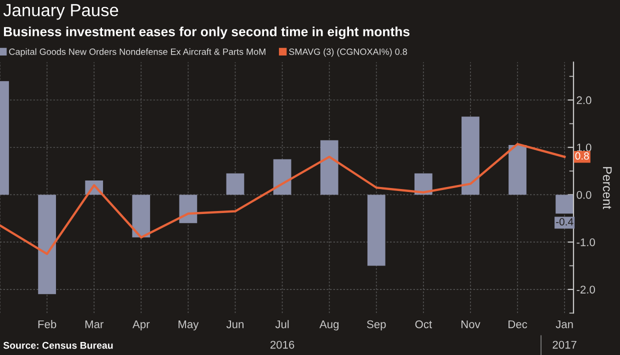  Describe the element at coordinates (564, 324) in the screenshot. I see `x-tick-label: Jan` at that location.